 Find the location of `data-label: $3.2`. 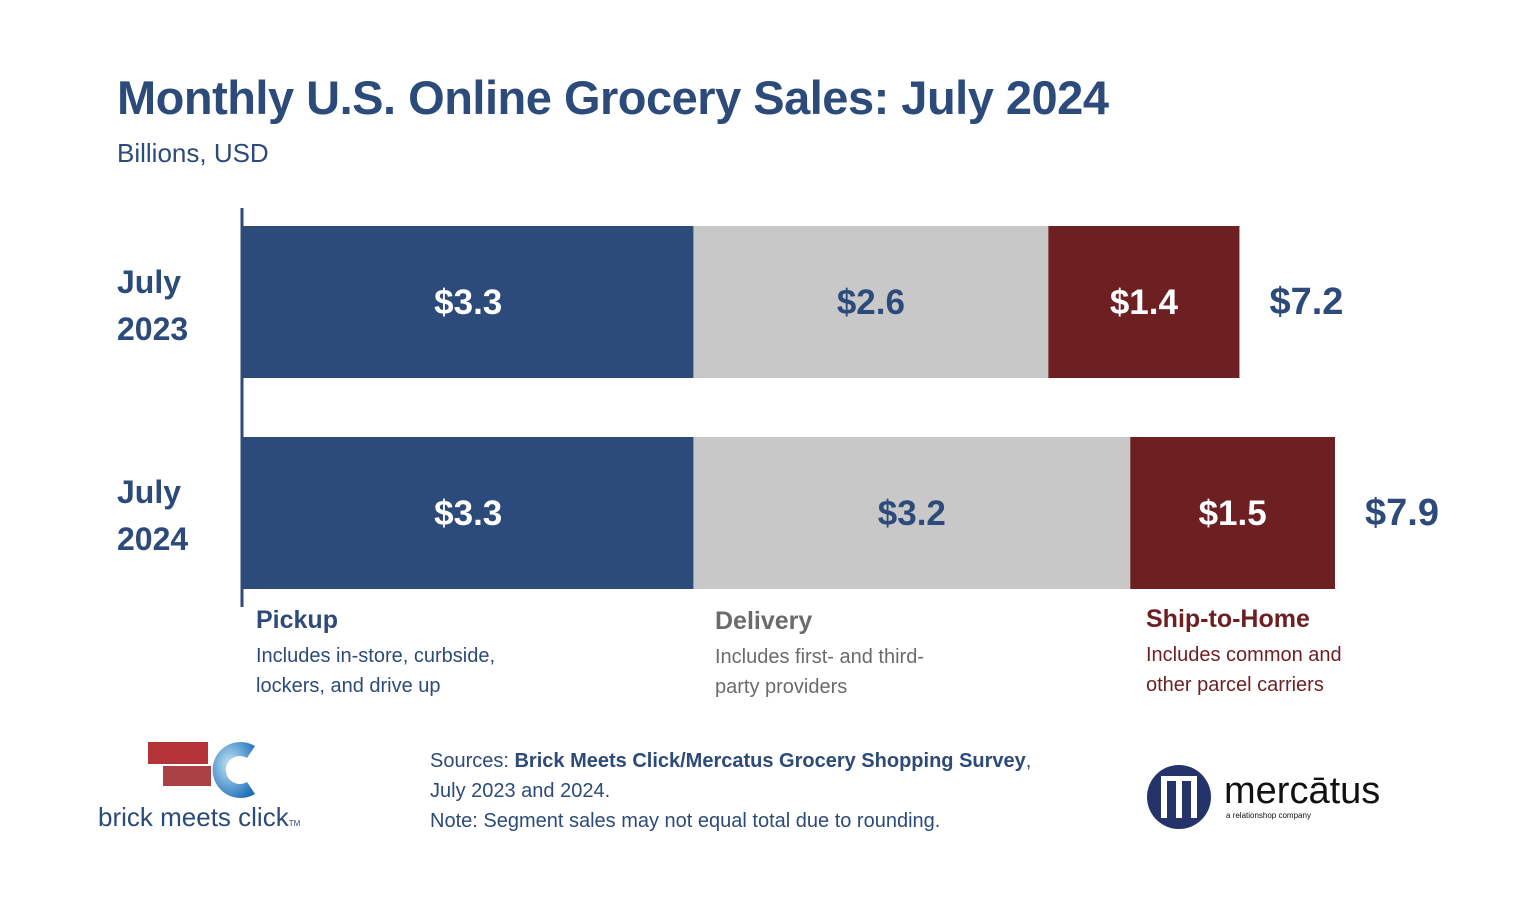

data-label: $3.2 is located at coordinates (912, 513).